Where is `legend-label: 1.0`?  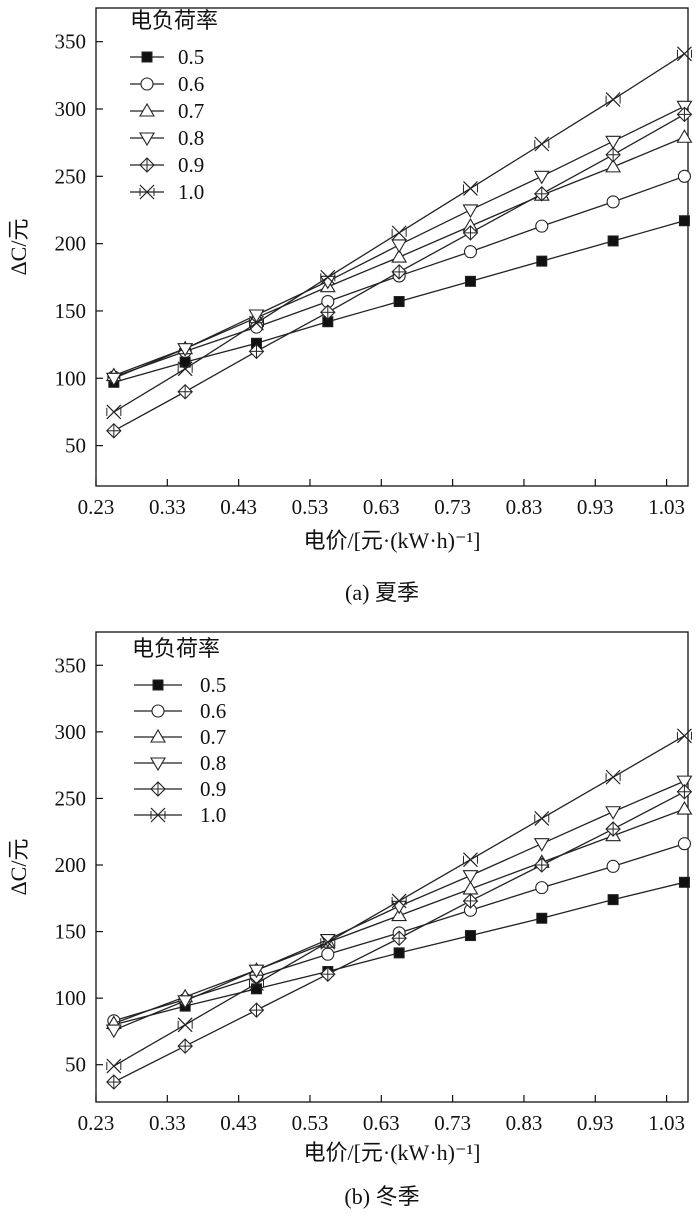
legend-label: 1.0 is located at coordinates (213, 815).